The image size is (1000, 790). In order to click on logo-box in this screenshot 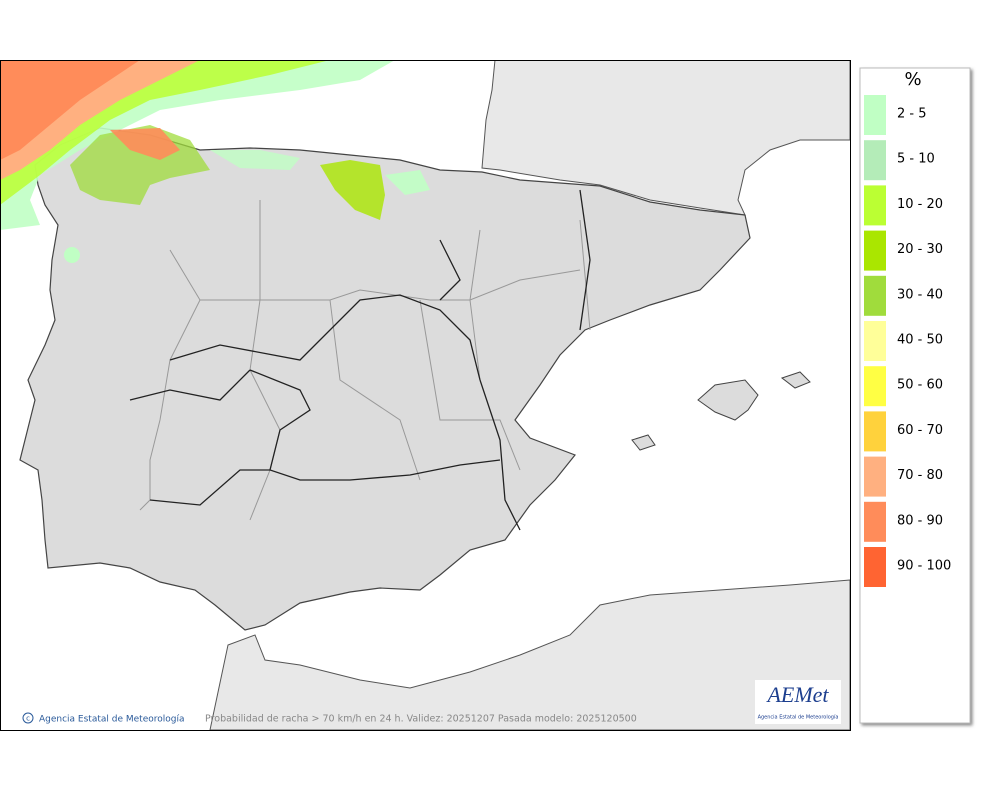, I will do `click(798, 702)`.